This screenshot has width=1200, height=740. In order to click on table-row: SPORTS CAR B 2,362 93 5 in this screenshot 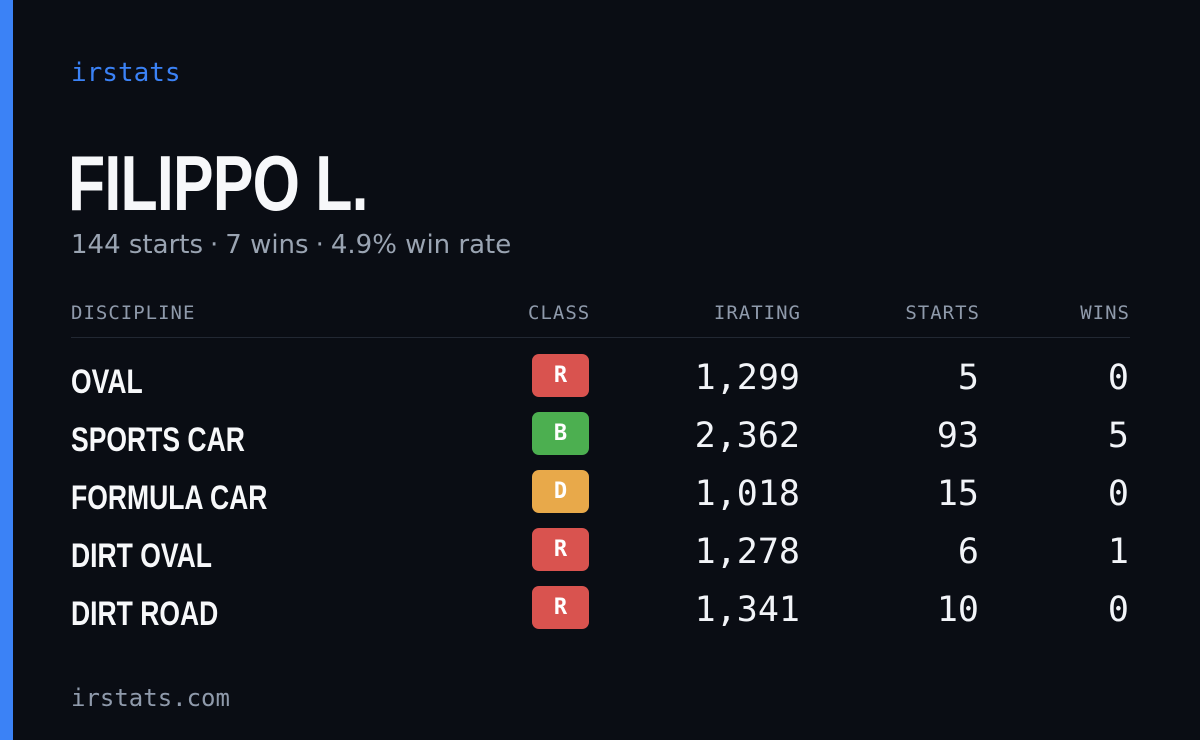, I will do `click(600, 441)`.